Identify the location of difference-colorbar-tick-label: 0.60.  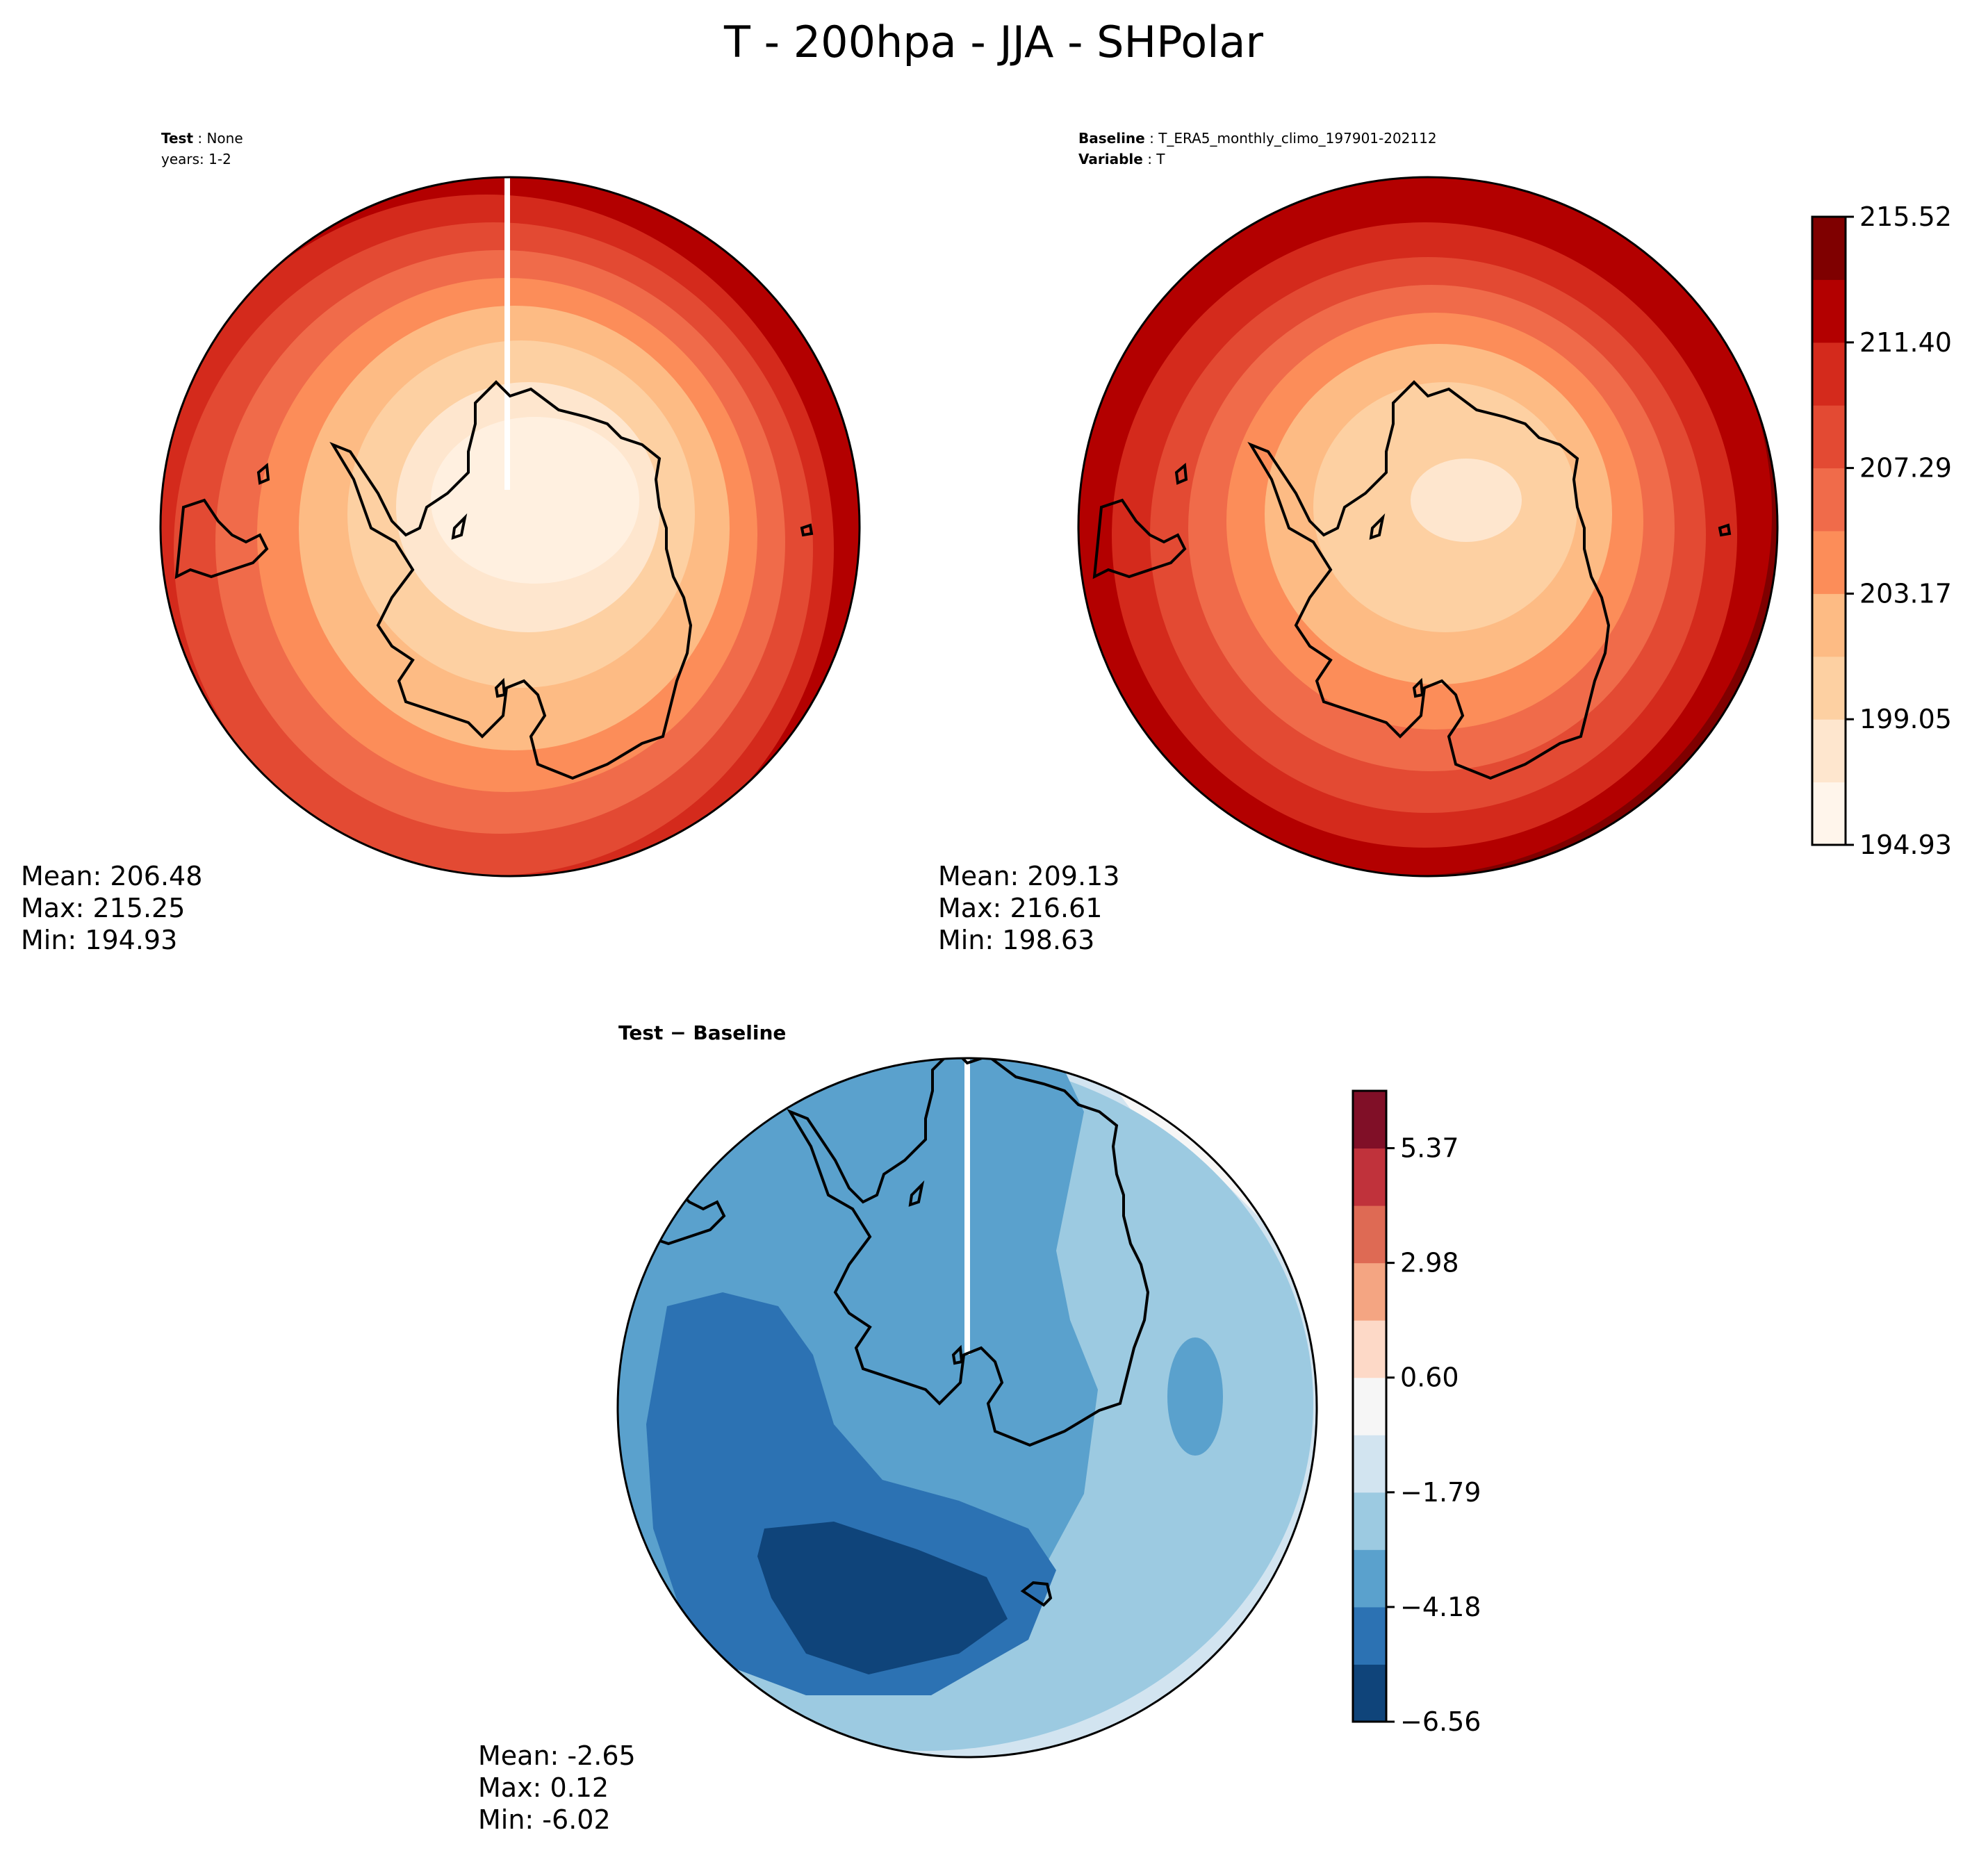
(1429, 1377).